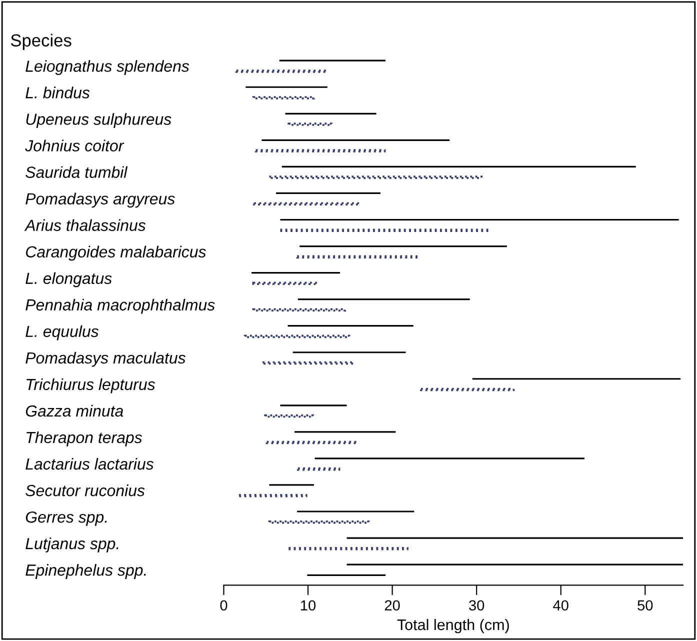  What do you see at coordinates (560, 605) in the screenshot?
I see `x-tick-label: 40` at bounding box center [560, 605].